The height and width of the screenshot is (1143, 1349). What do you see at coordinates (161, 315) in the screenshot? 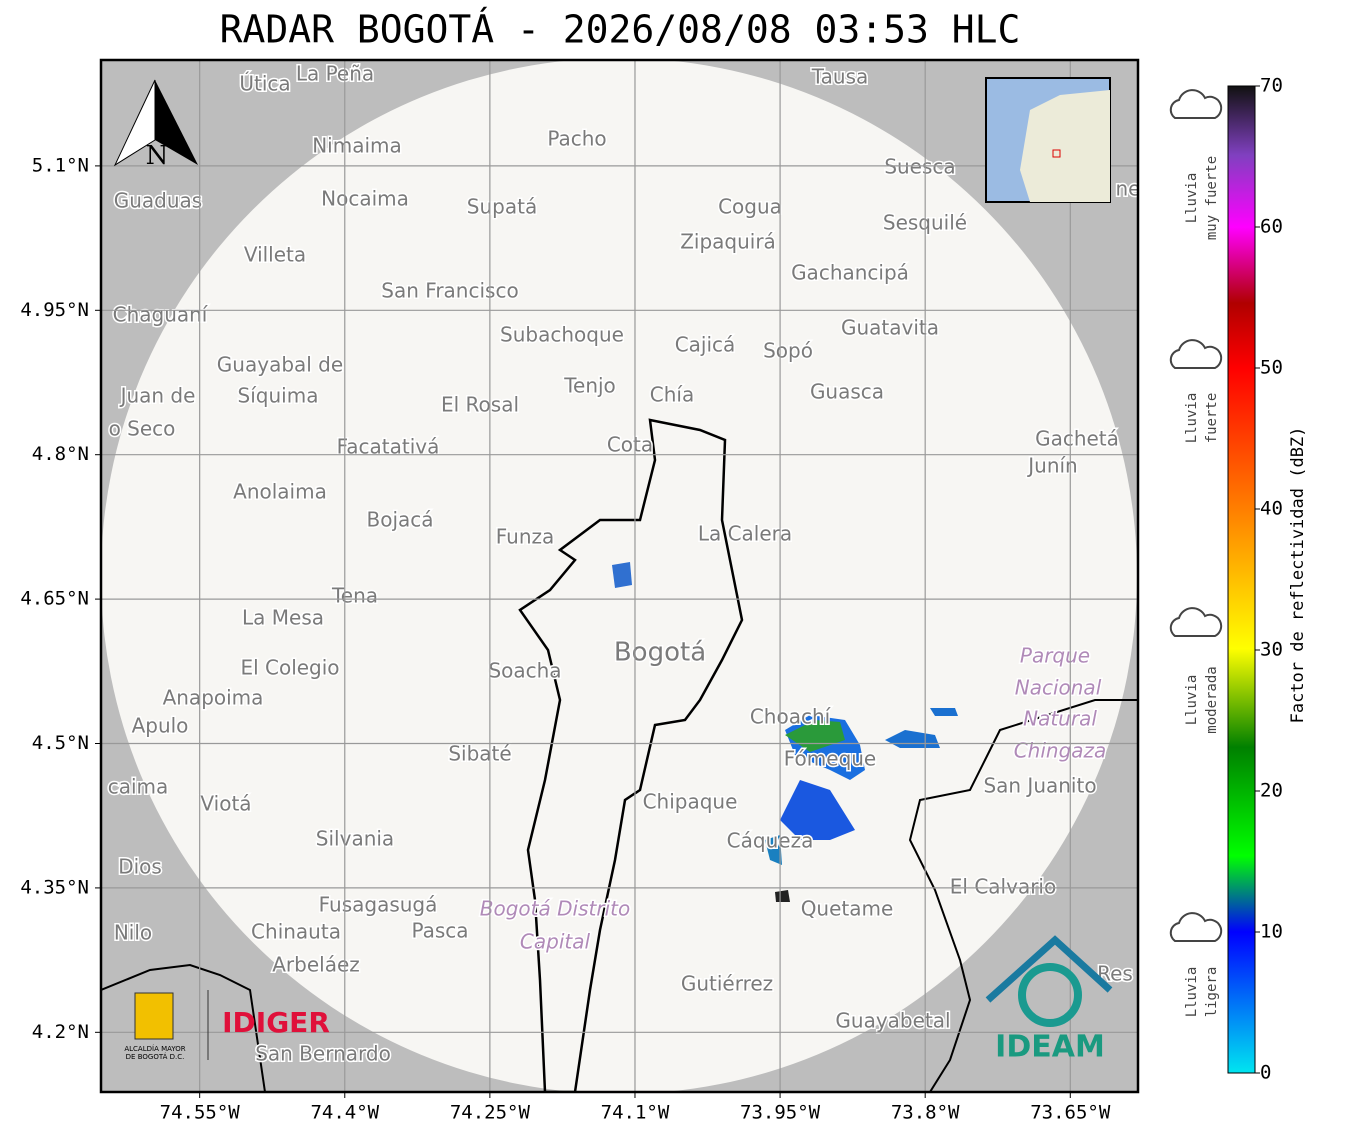
I see `place-label: Chaguaní` at bounding box center [161, 315].